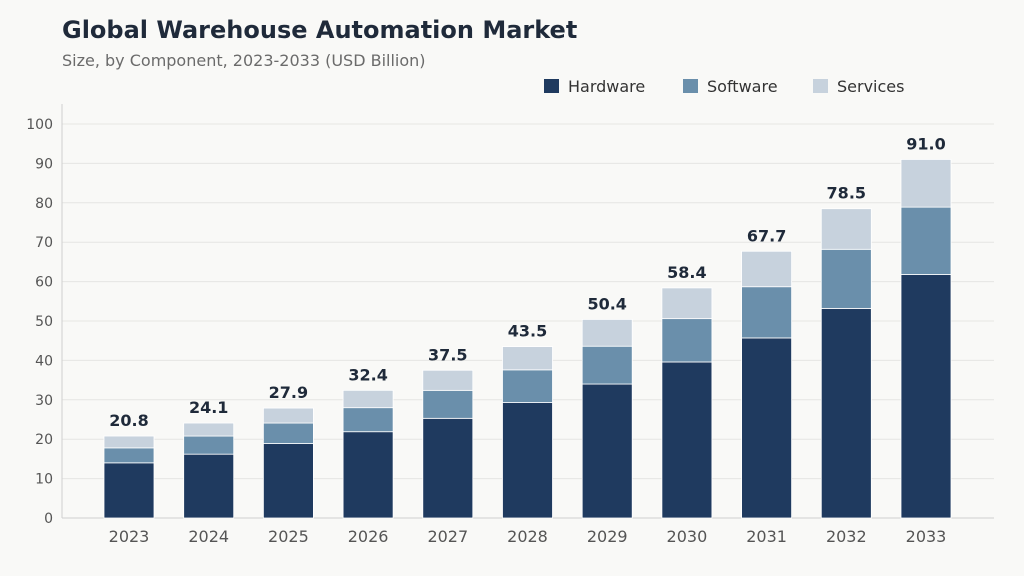  What do you see at coordinates (687, 440) in the screenshot?
I see `bar-hardware-2030` at bounding box center [687, 440].